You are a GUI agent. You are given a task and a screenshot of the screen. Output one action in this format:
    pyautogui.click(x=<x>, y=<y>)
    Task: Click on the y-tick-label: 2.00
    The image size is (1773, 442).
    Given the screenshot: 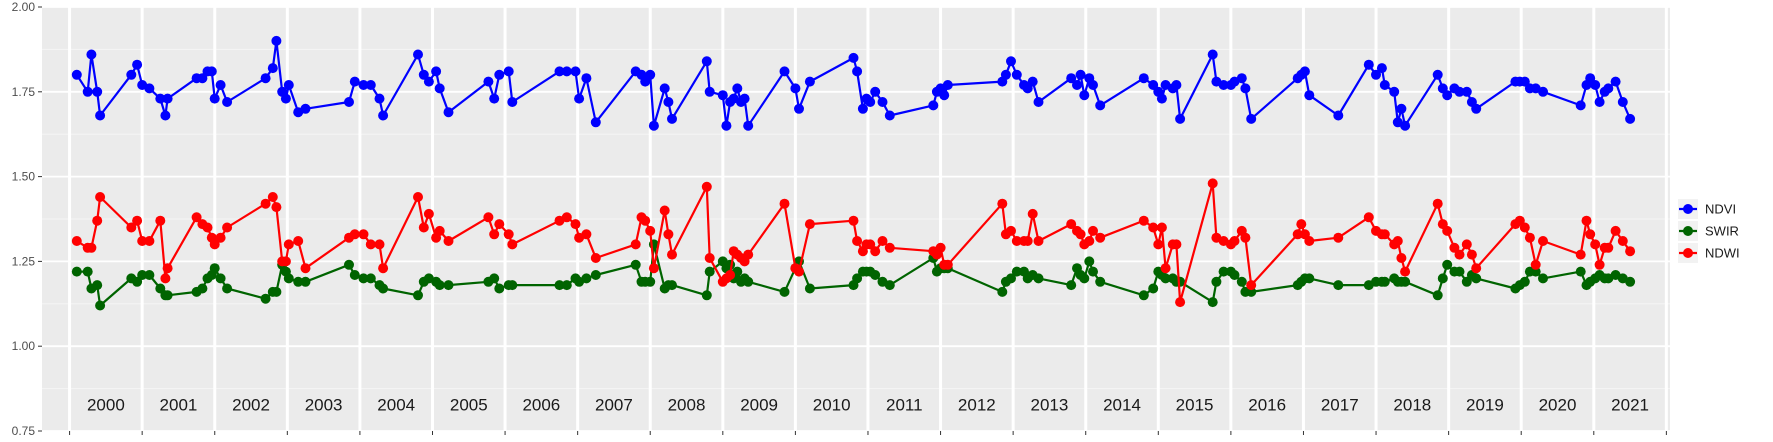 What is the action you would take?
    pyautogui.click(x=24, y=7)
    